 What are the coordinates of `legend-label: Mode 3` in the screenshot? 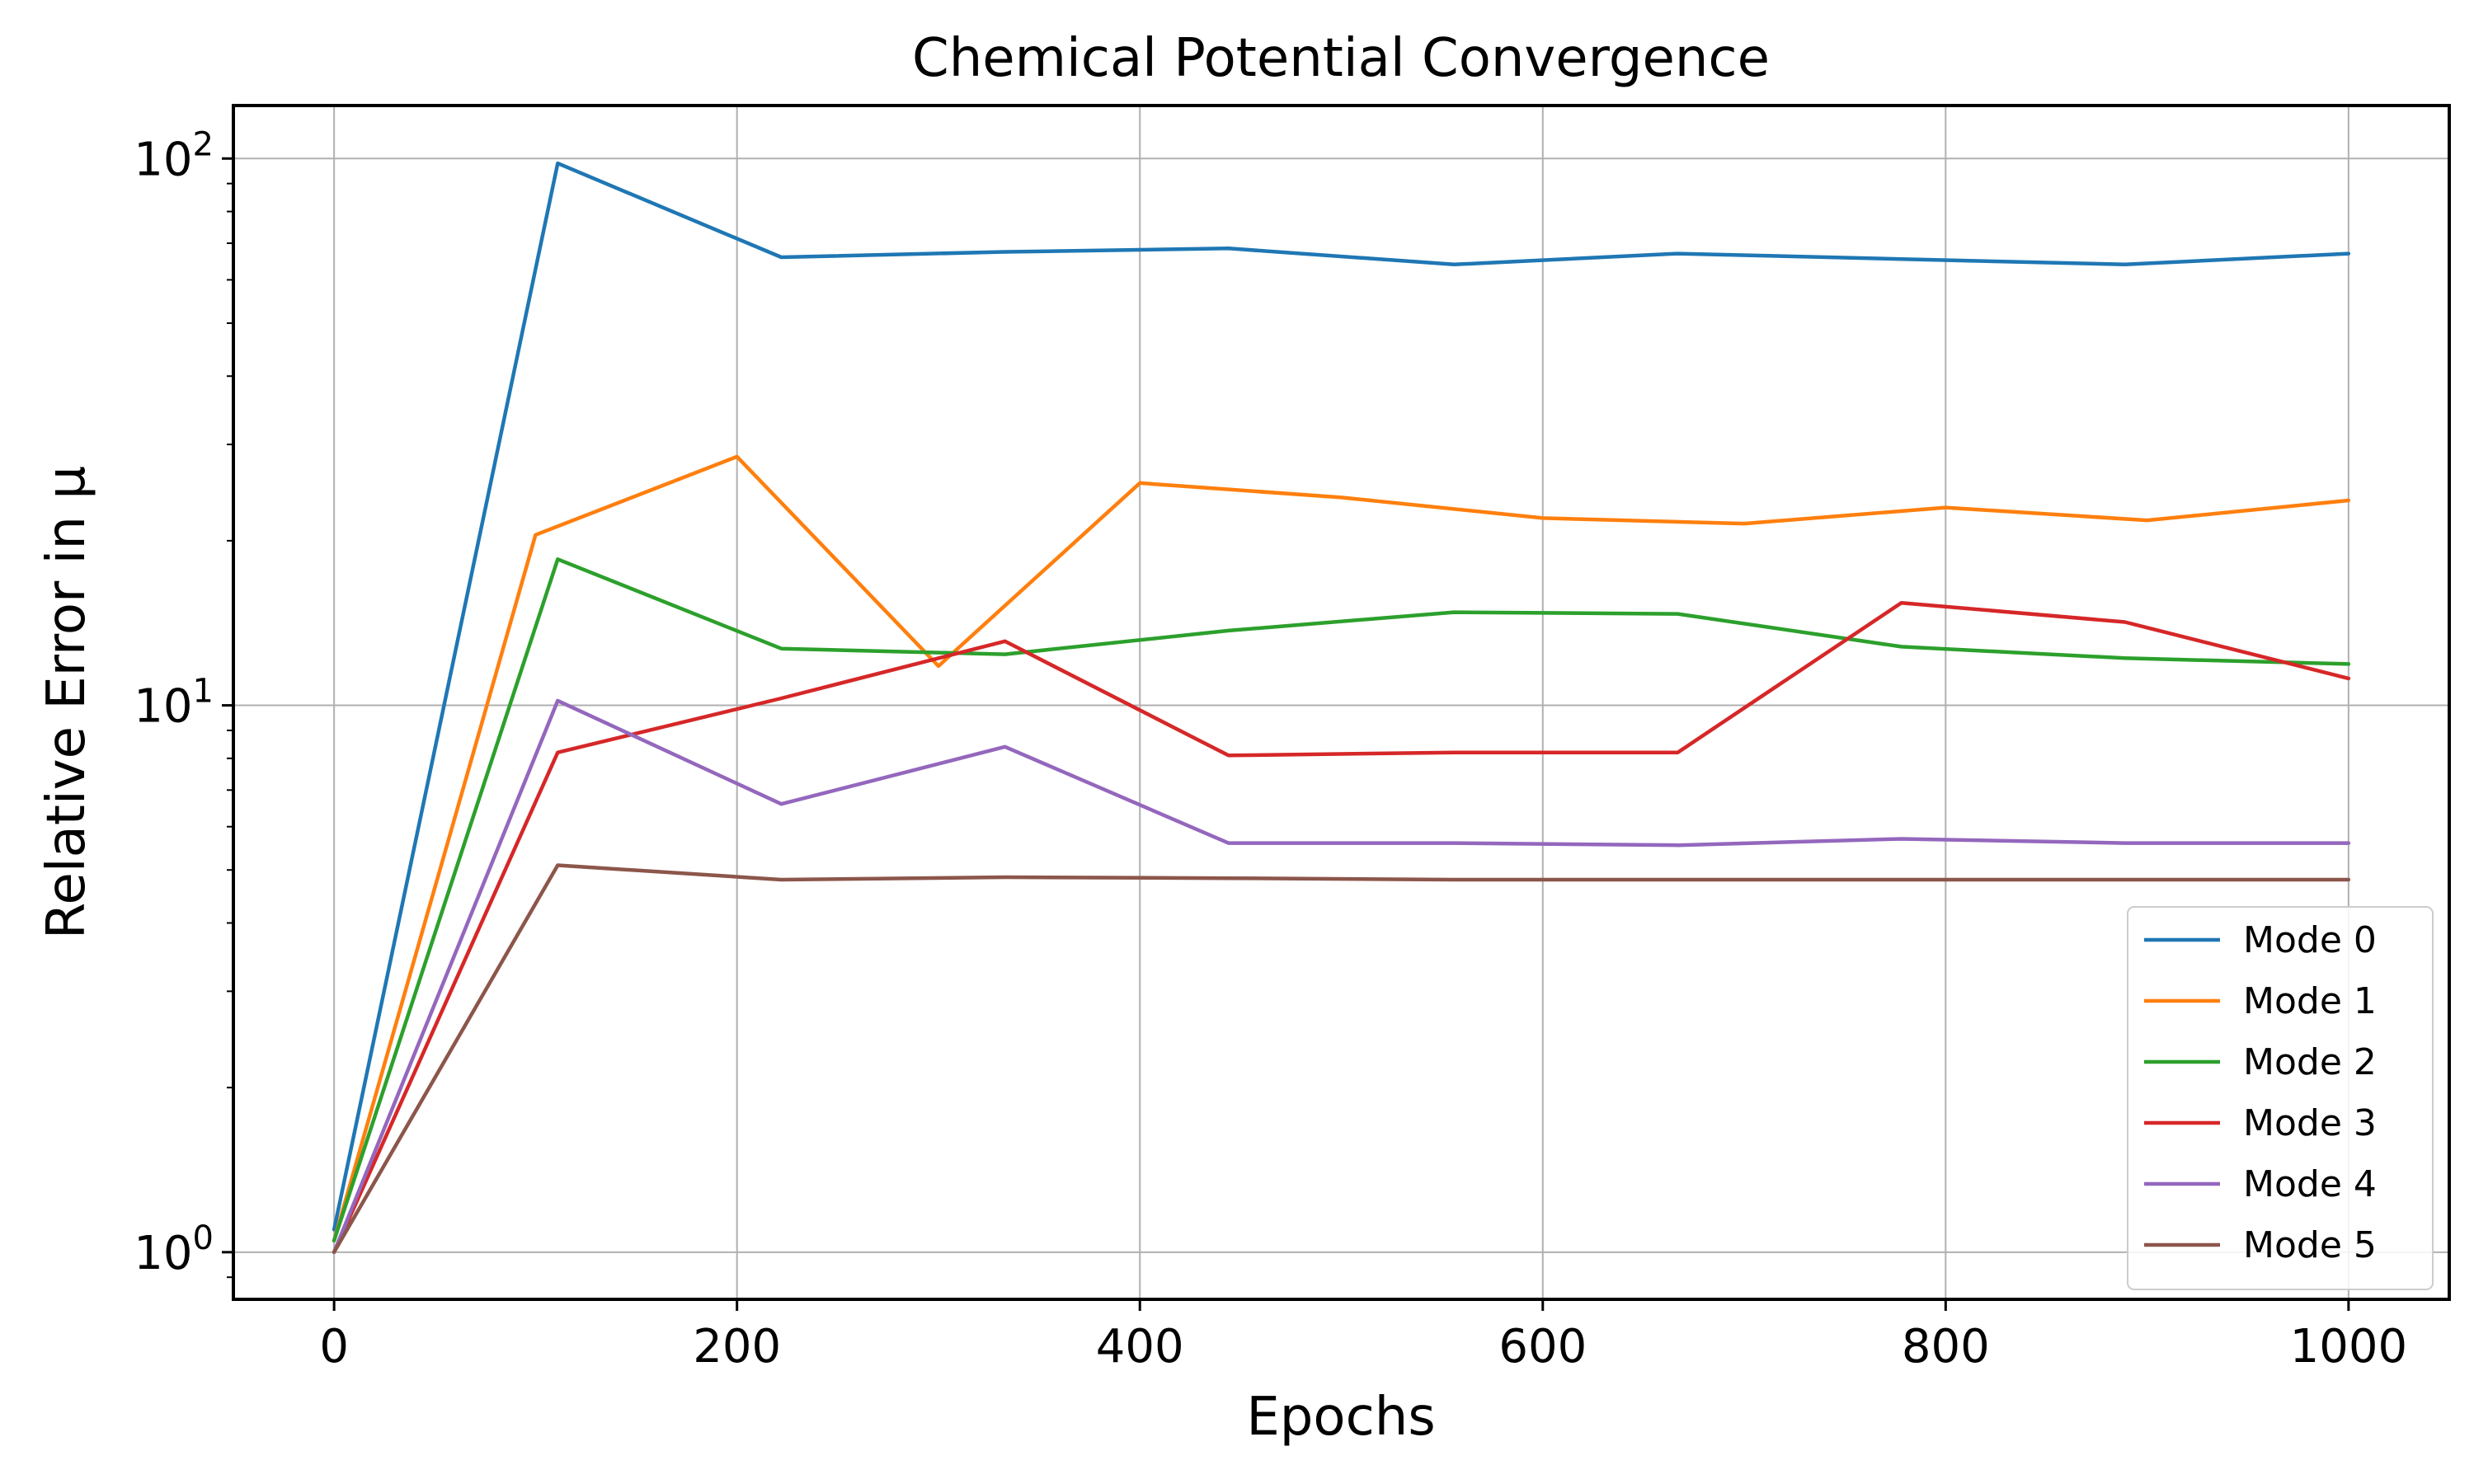 It's located at (2310, 1123).